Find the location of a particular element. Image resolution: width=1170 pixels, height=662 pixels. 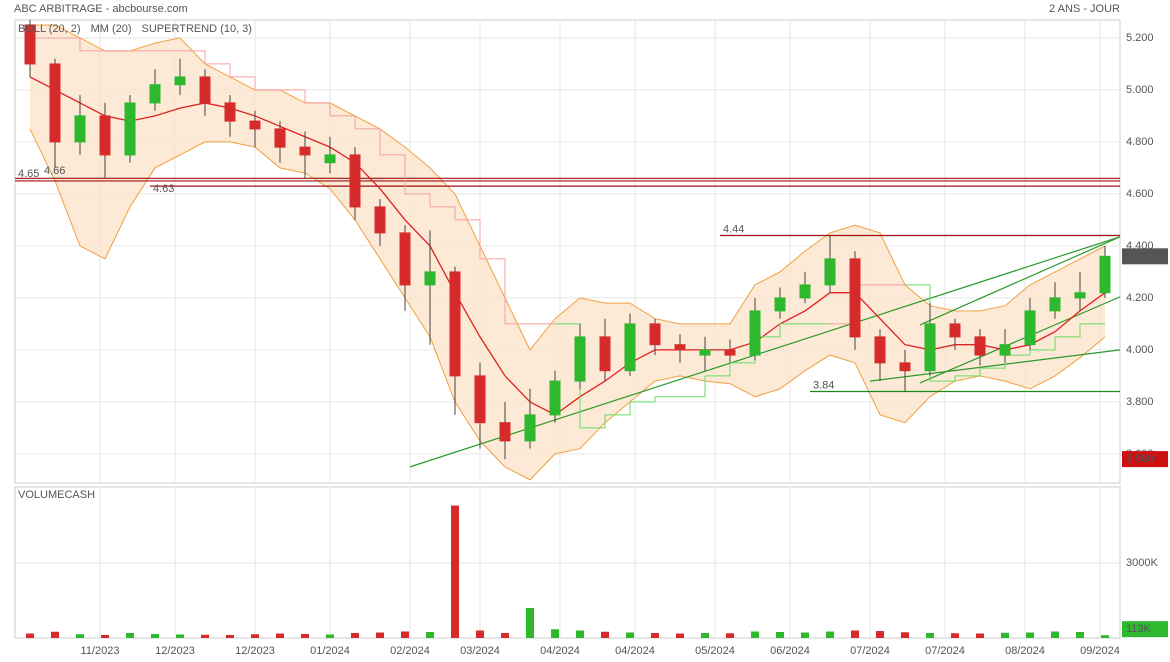

legend-entry: MM (20) is located at coordinates (111, 29).